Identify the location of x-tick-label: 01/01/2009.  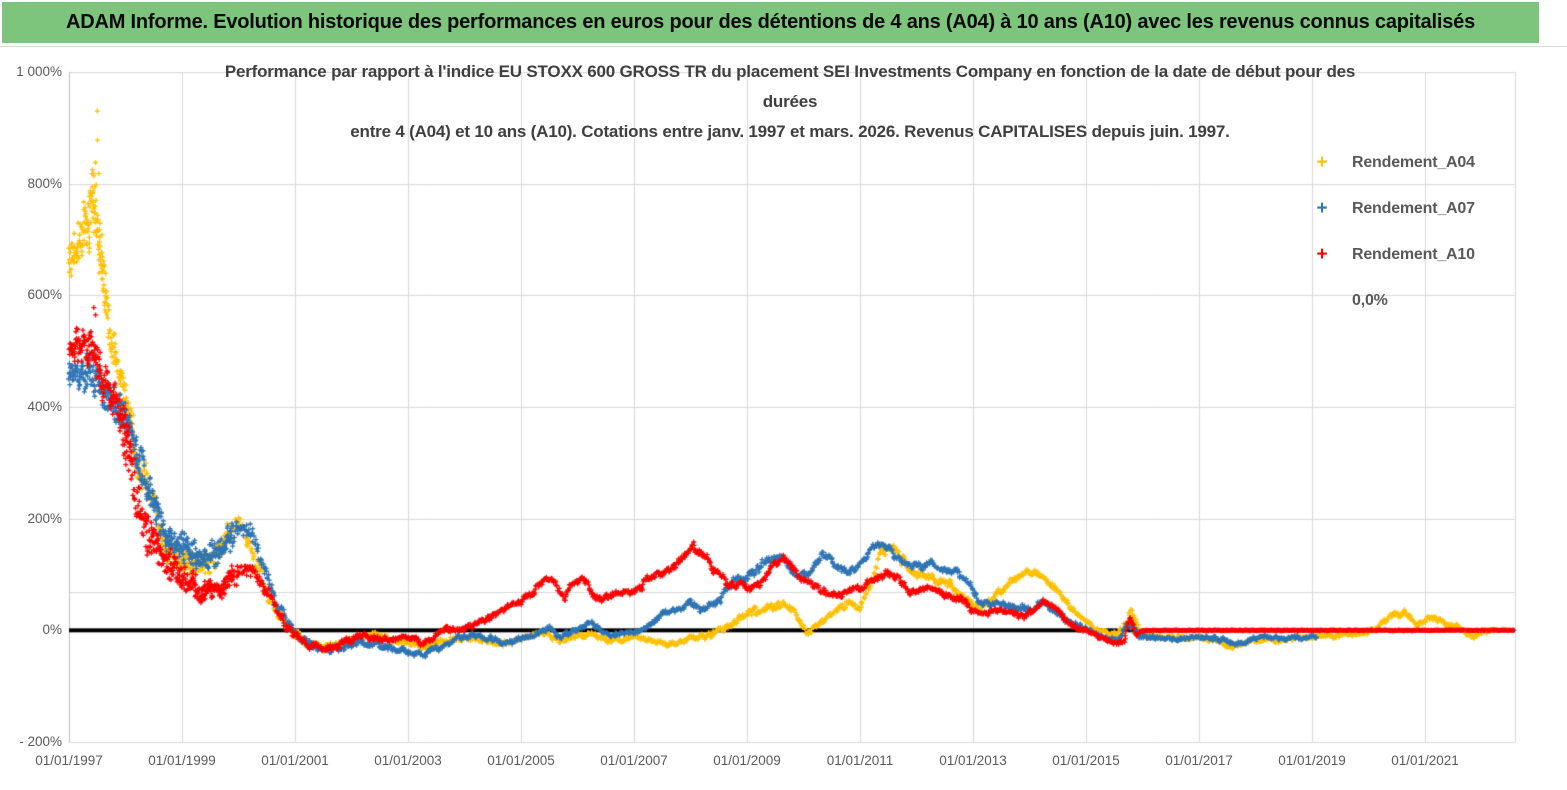
(747, 760).